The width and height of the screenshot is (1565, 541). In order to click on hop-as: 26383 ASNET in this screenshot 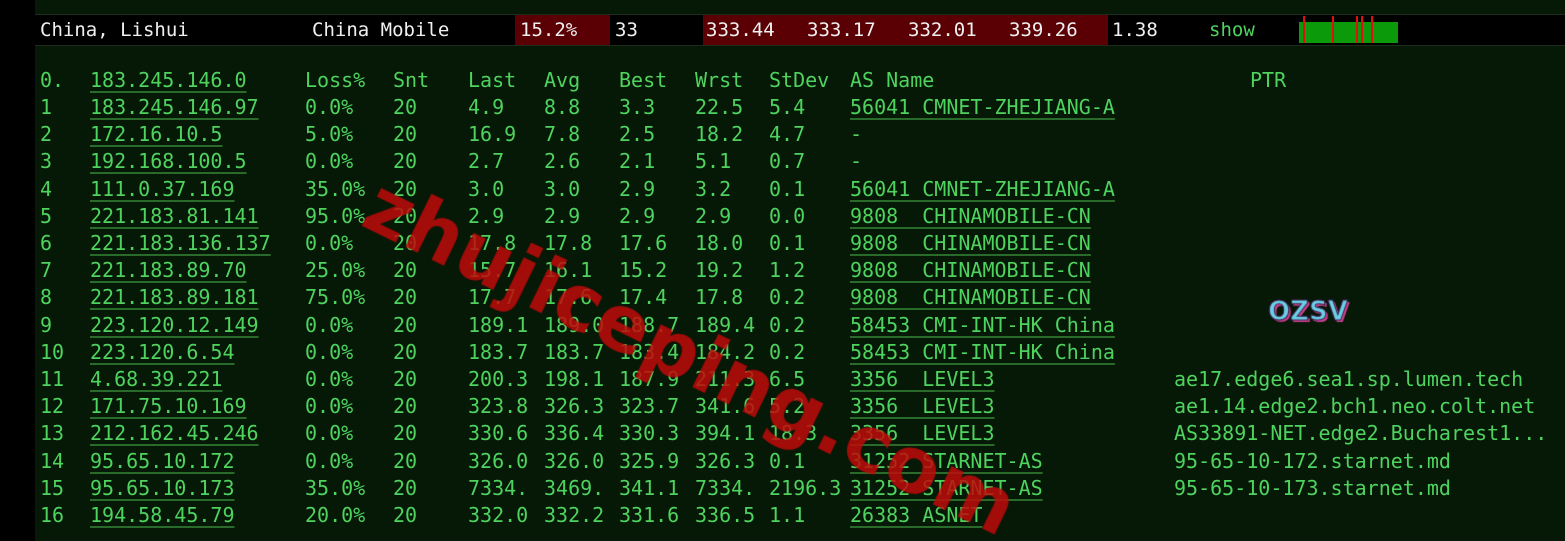, I will do `click(916, 515)`.